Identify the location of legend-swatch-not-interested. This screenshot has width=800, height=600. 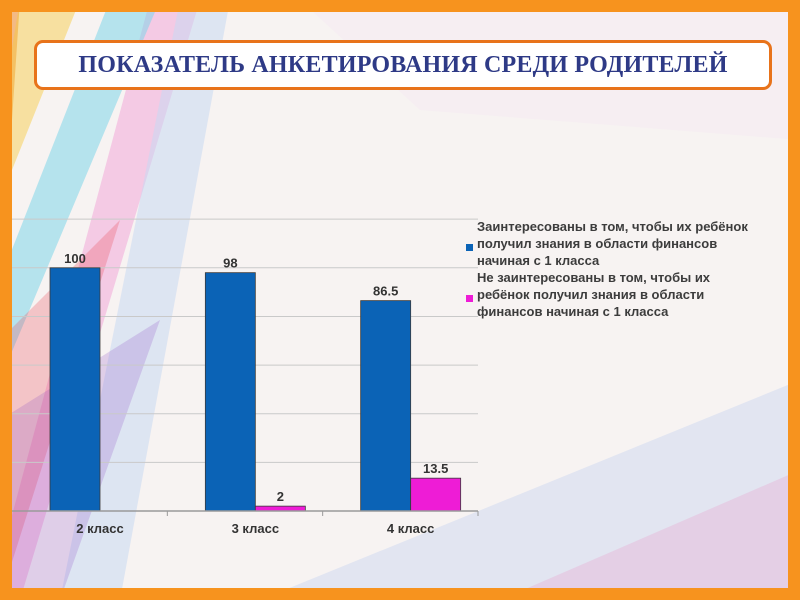
(469, 298).